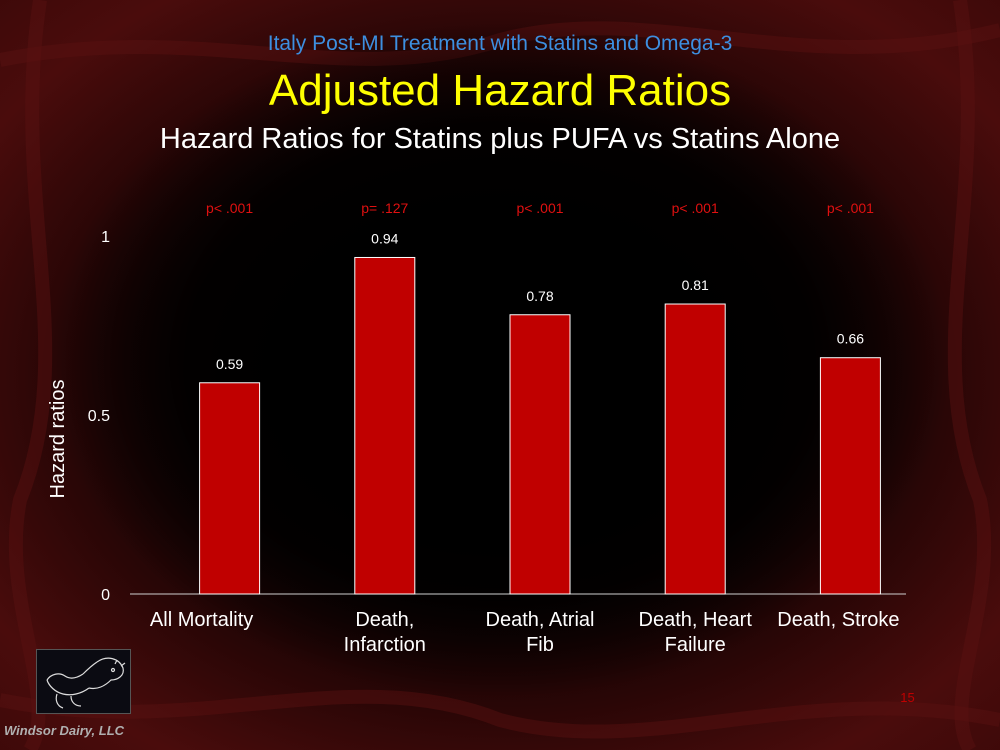  I want to click on company-name: Windsor Dairy, LLC, so click(64, 730).